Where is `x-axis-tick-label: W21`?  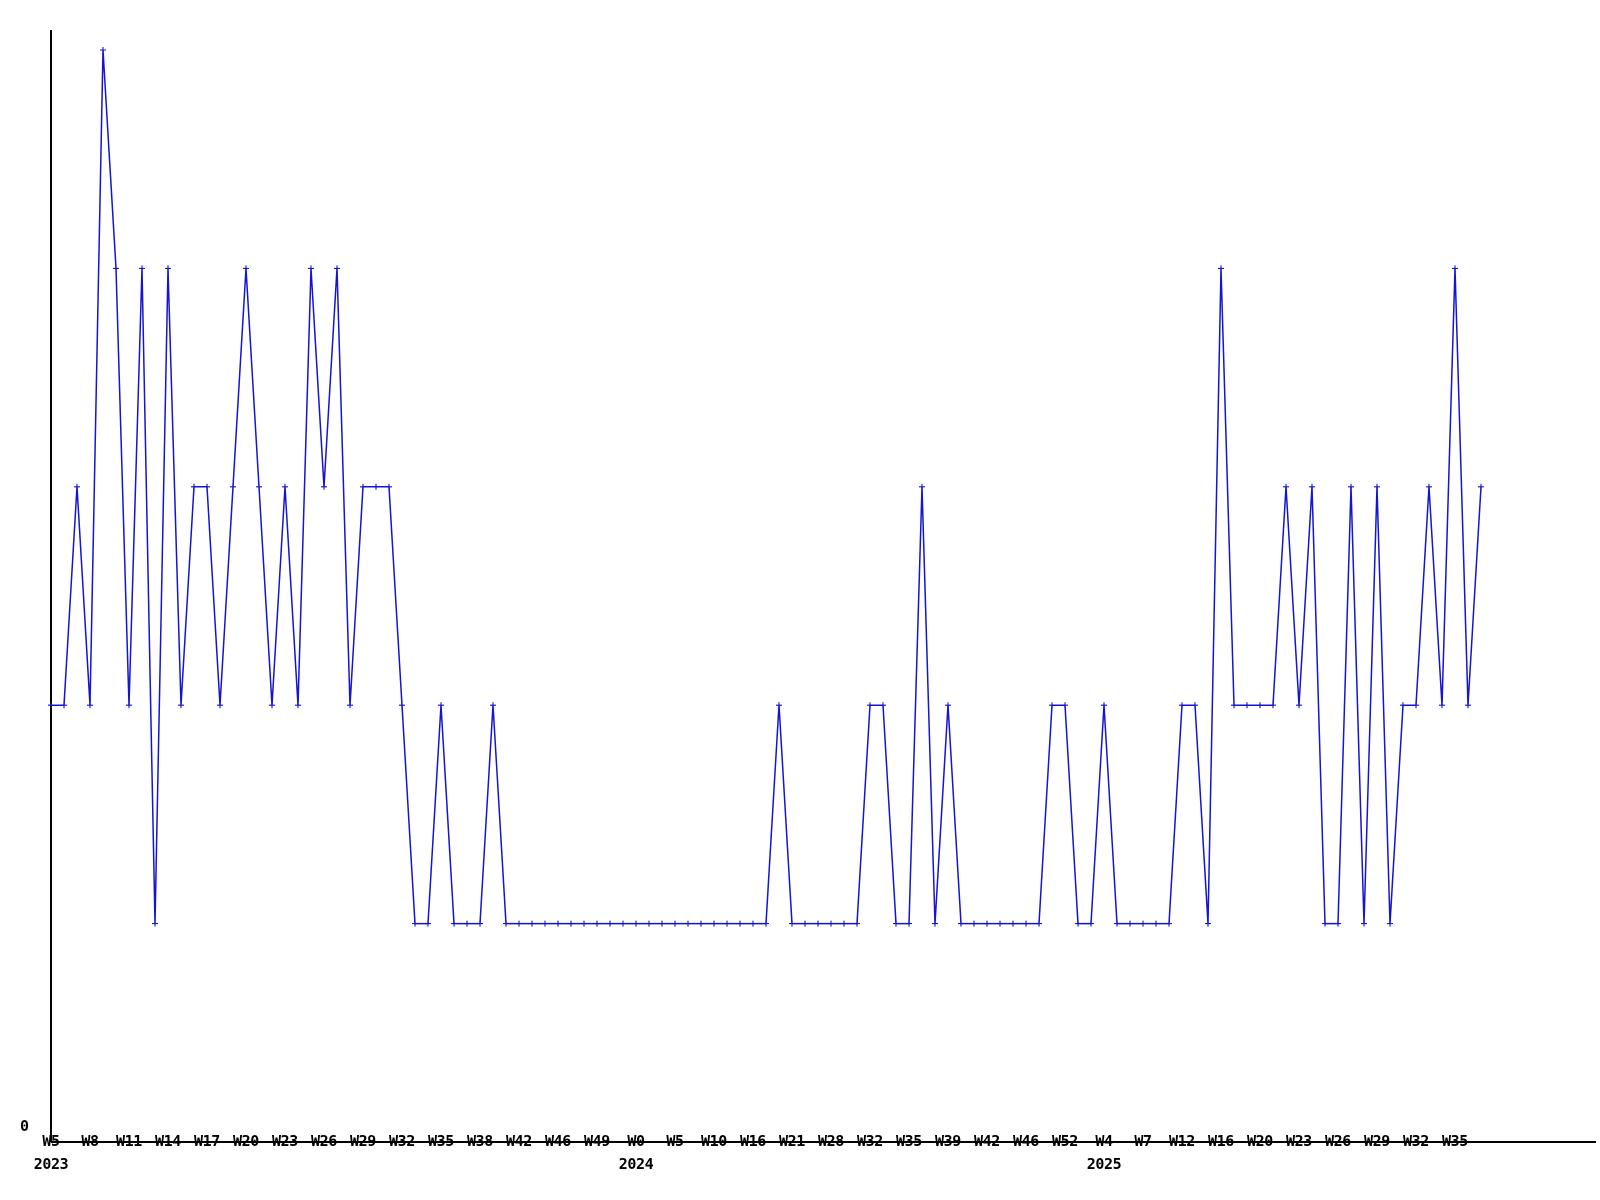
x-axis-tick-label: W21 is located at coordinates (792, 1141).